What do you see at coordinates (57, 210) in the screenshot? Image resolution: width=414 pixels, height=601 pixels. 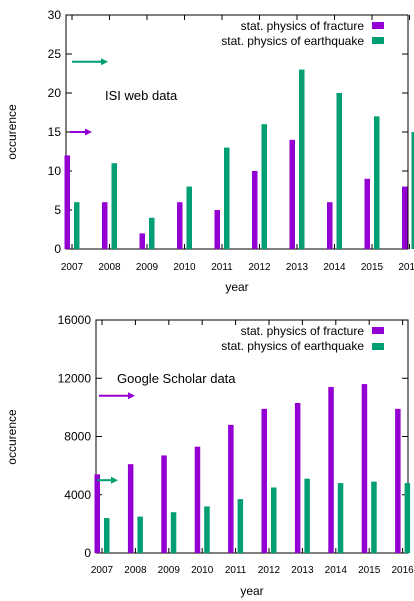 I see `y-tick-label: 5` at bounding box center [57, 210].